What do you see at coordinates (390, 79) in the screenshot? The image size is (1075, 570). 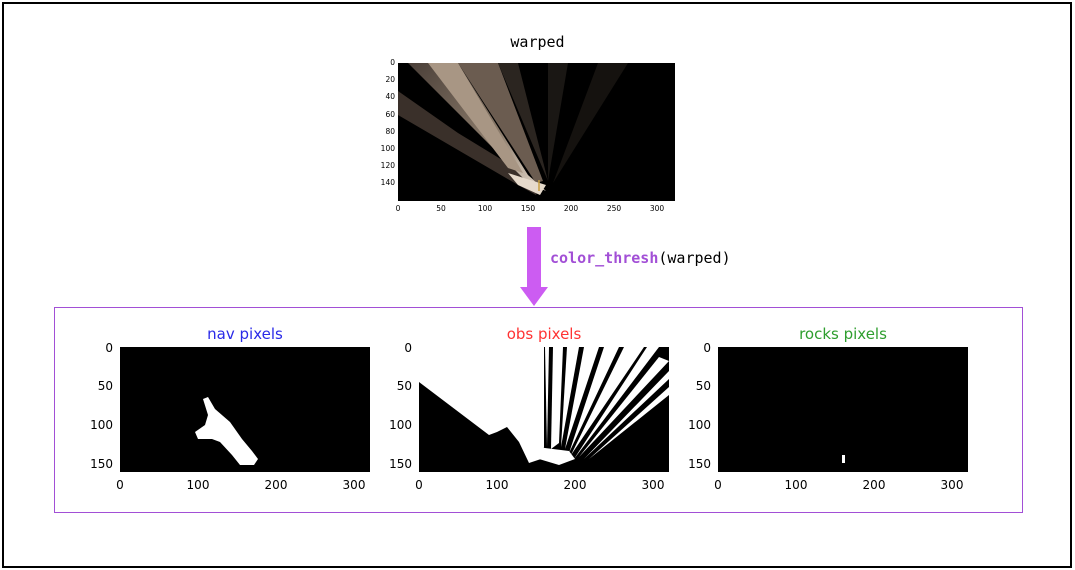 I see `ytick: 20` at bounding box center [390, 79].